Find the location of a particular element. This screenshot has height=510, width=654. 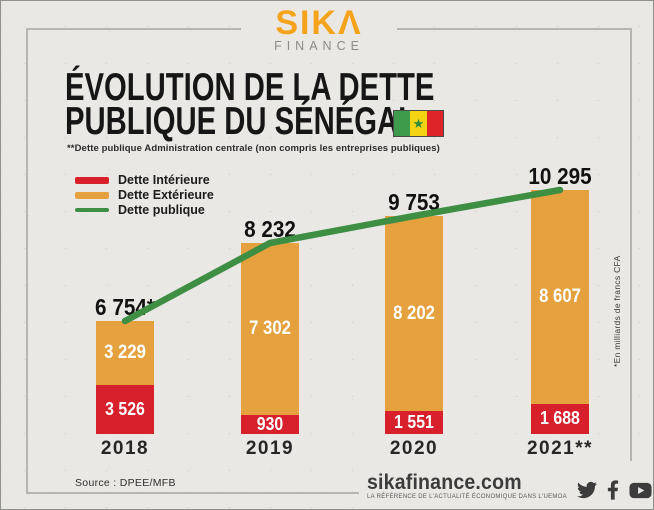

year-label-2019: 2019 is located at coordinates (270, 448).